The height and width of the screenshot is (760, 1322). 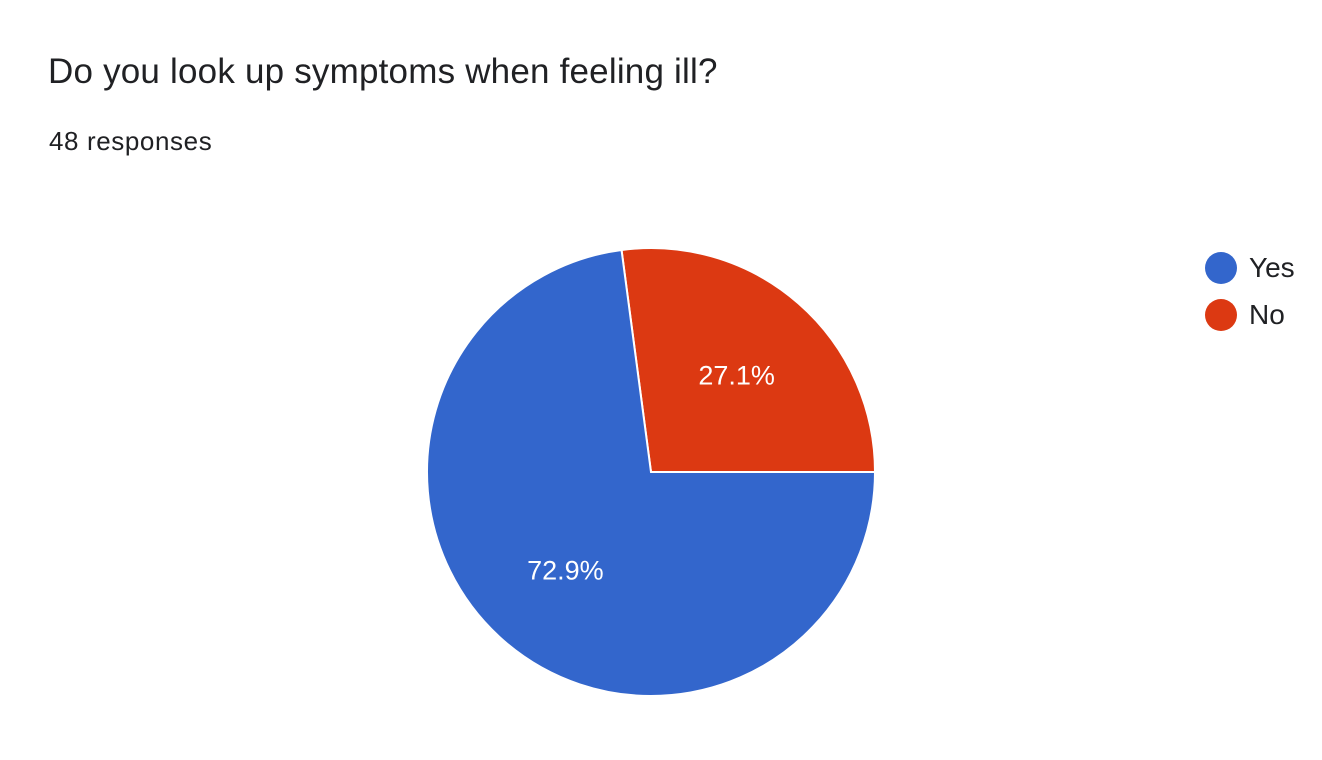 What do you see at coordinates (736, 375) in the screenshot?
I see `pie-label-no: 27.1%` at bounding box center [736, 375].